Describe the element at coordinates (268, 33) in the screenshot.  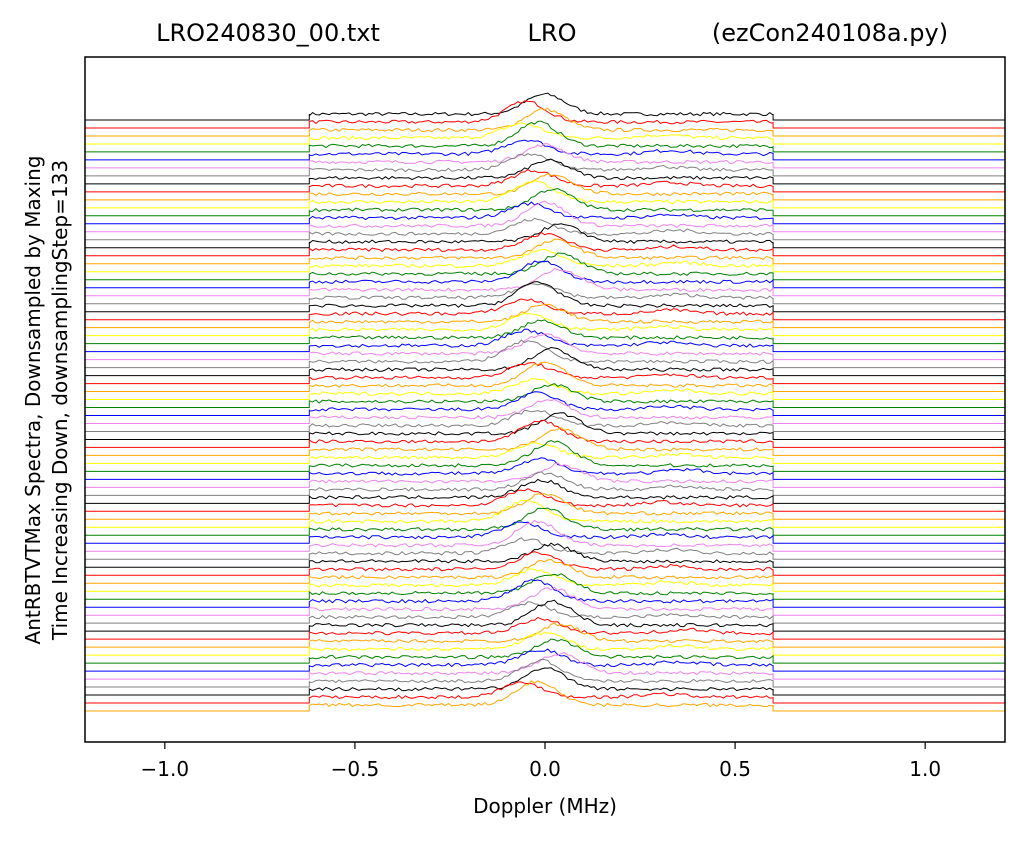
I see `chart-title-left: LRO240830_00.txt` at that location.